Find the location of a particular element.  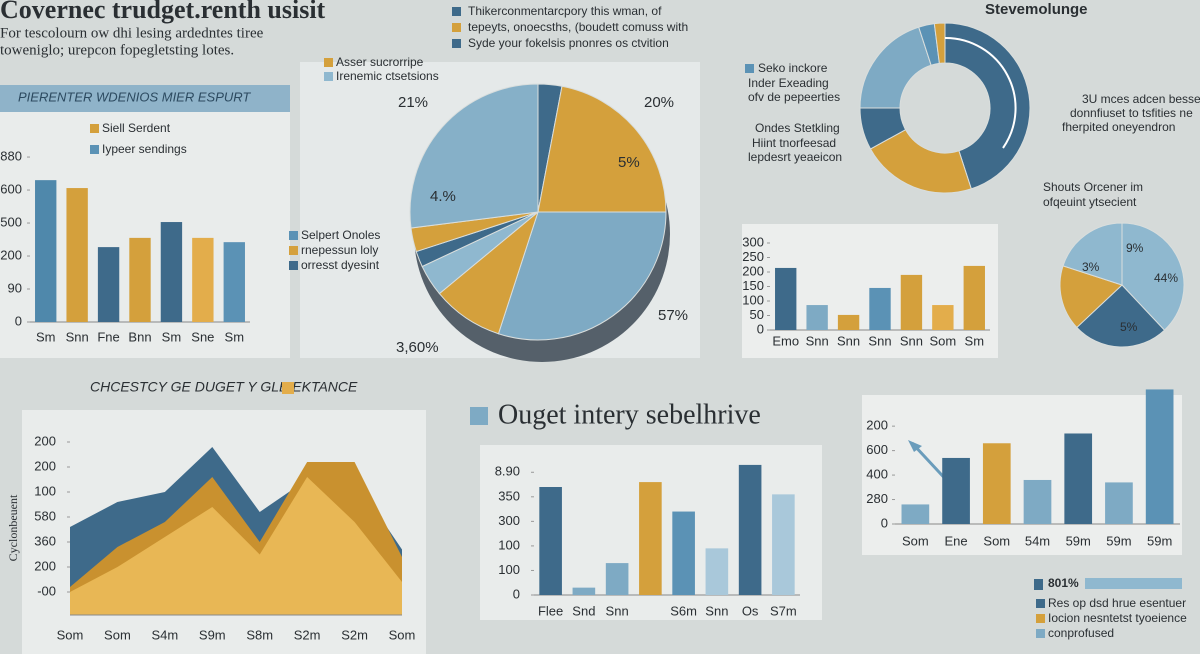

title-band is located at coordinates (145, 98).